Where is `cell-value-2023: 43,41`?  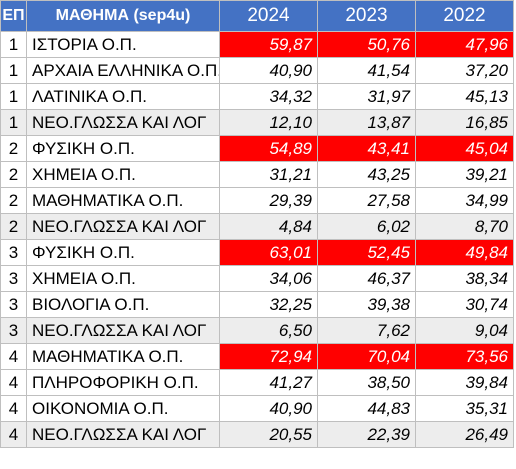
cell-value-2023: 43,41 is located at coordinates (366, 148).